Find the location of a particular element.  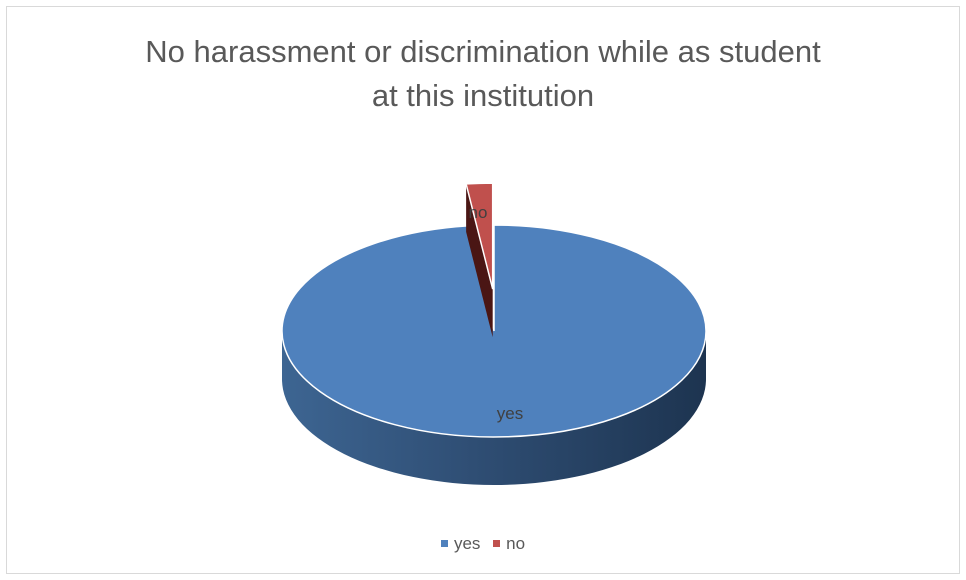

legend-label-no: no is located at coordinates (516, 543).